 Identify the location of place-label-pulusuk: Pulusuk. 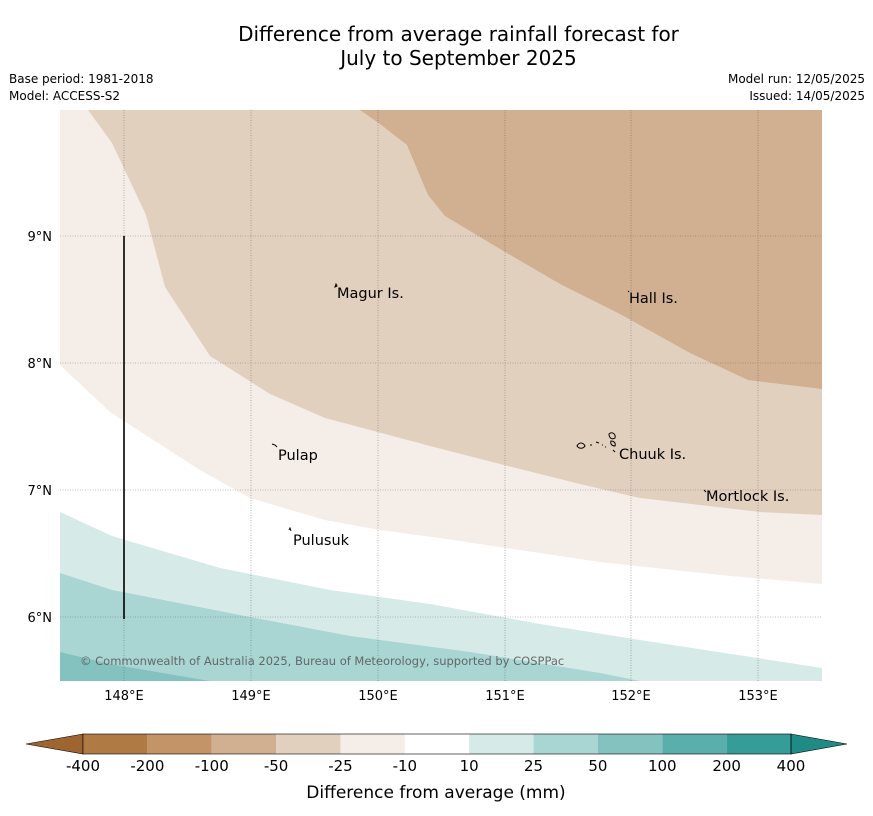
(321, 541).